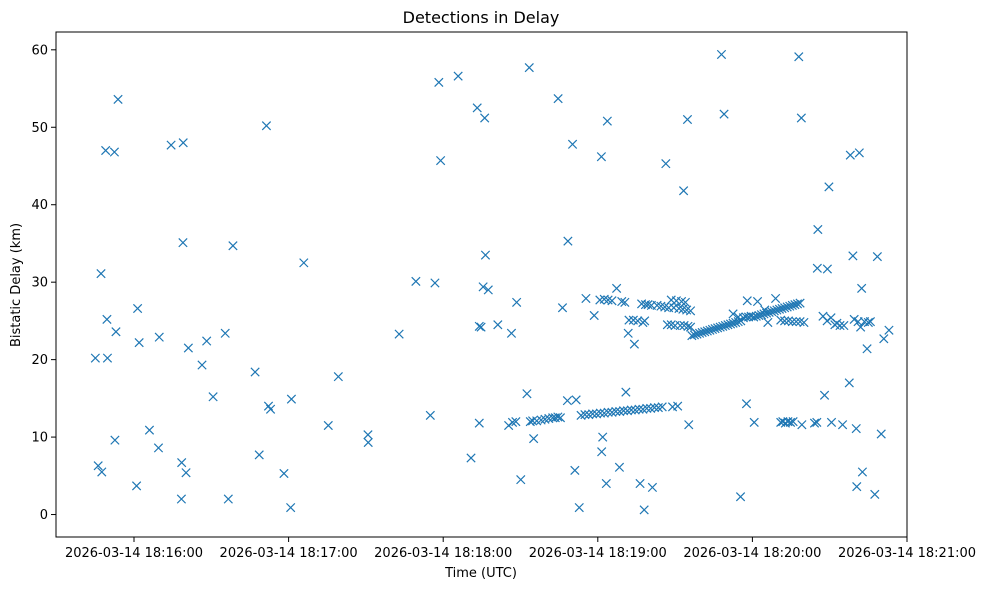  What do you see at coordinates (39, 360) in the screenshot?
I see `y-tick-label: 20` at bounding box center [39, 360].